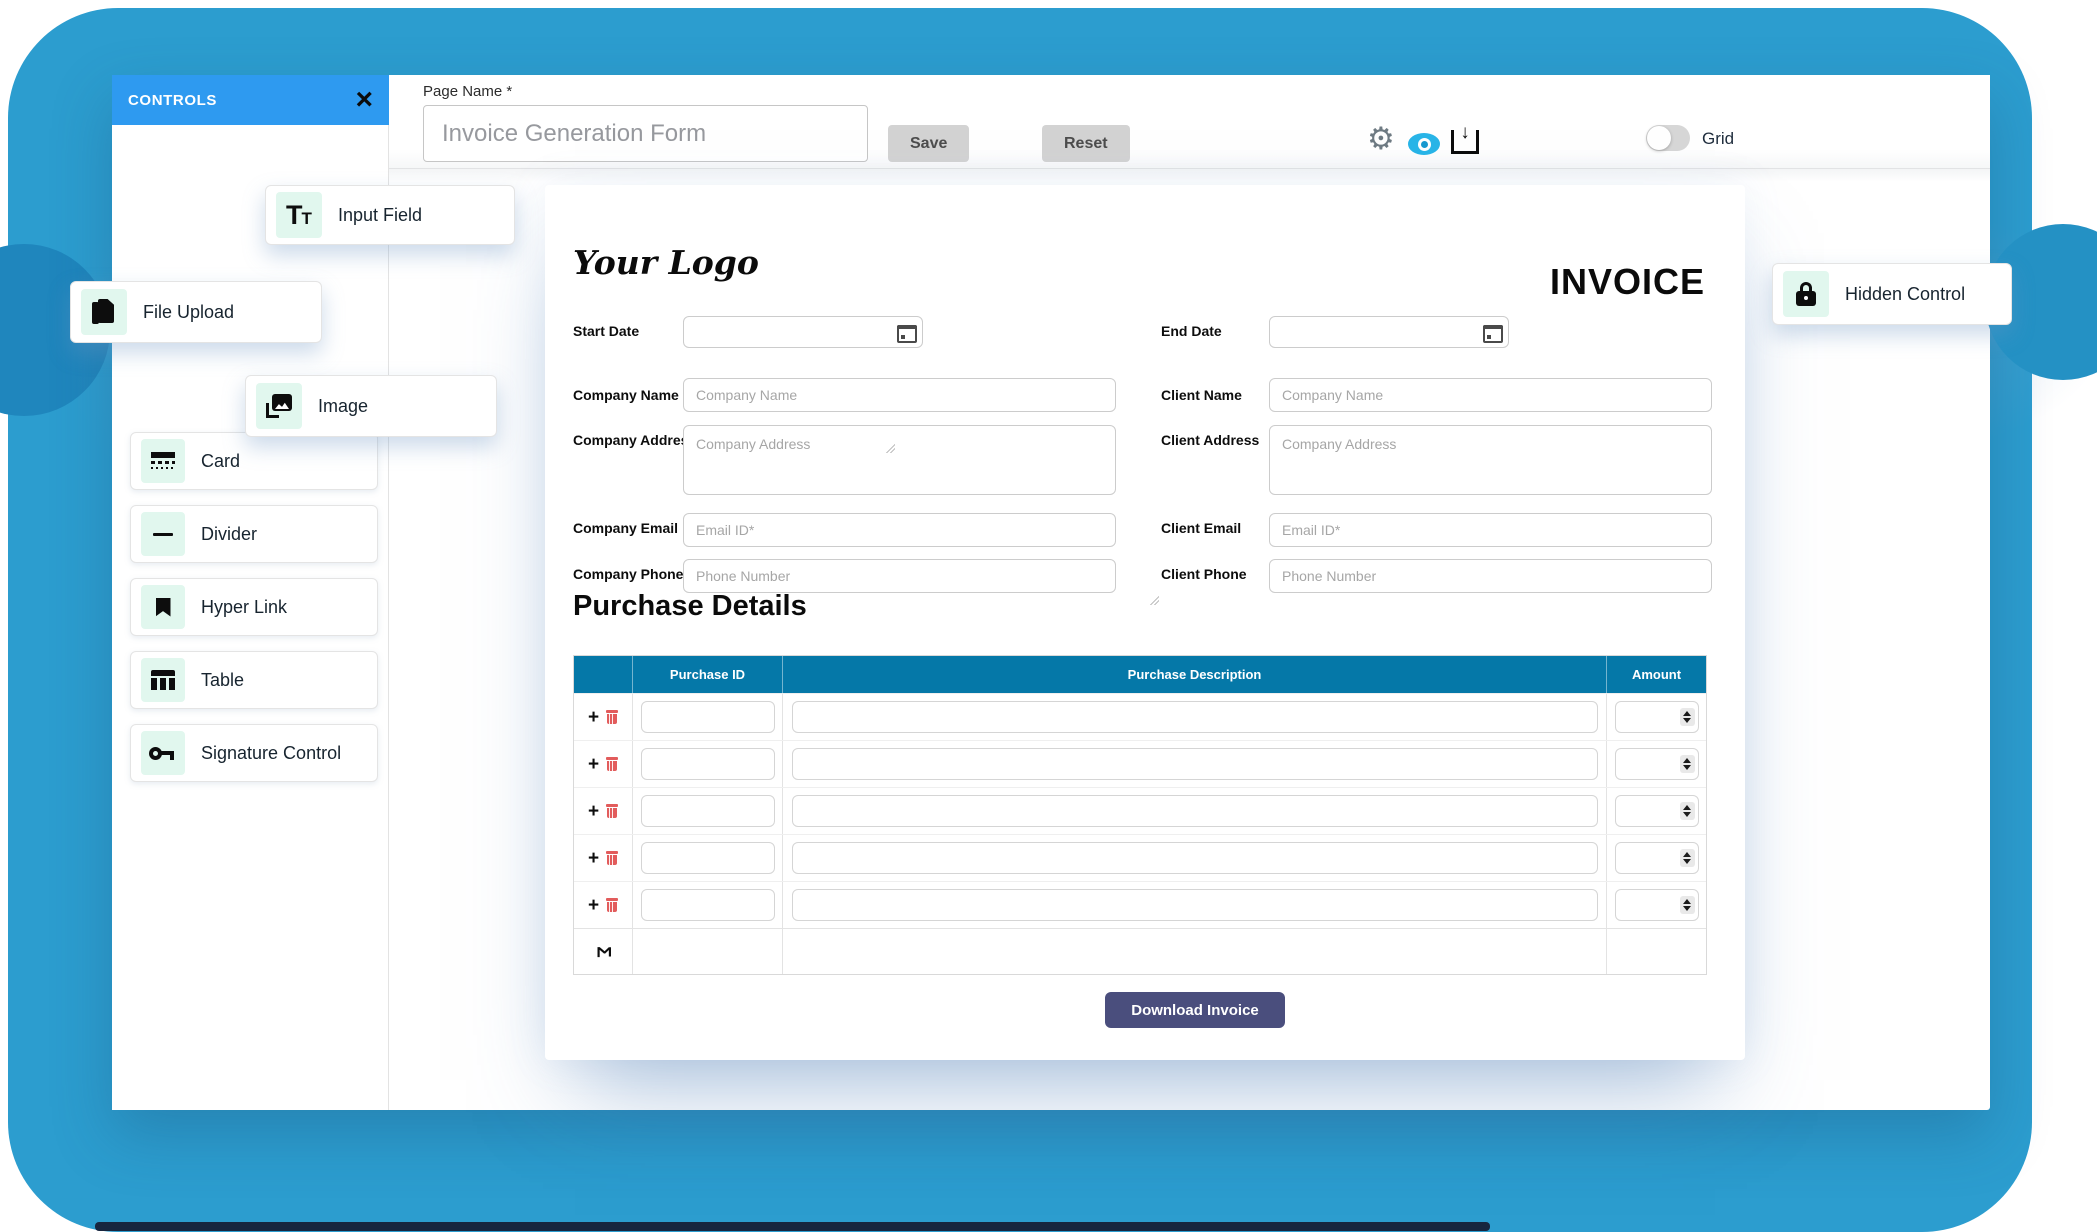 Image resolution: width=2097 pixels, height=1232 pixels. Describe the element at coordinates (1627, 281) in the screenshot. I see `invoice-title: INVOICE` at that location.